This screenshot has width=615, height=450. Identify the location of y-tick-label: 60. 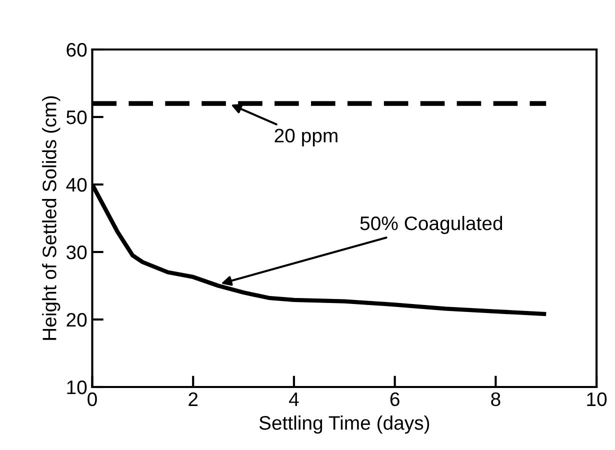
(76, 49).